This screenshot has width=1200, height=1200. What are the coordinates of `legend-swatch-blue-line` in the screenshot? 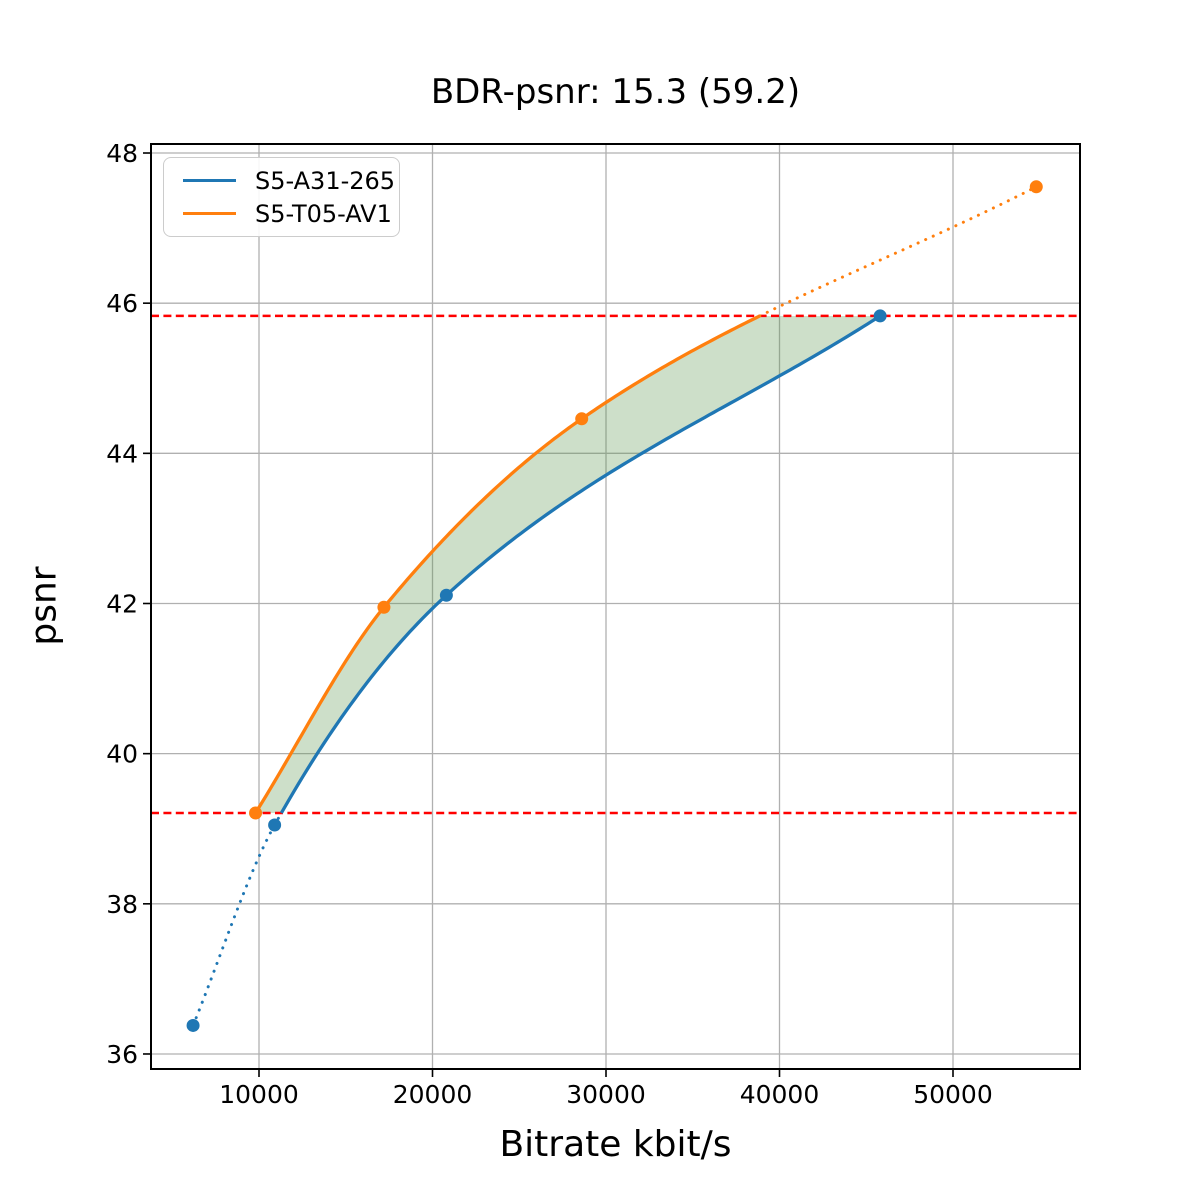 It's located at (209, 180).